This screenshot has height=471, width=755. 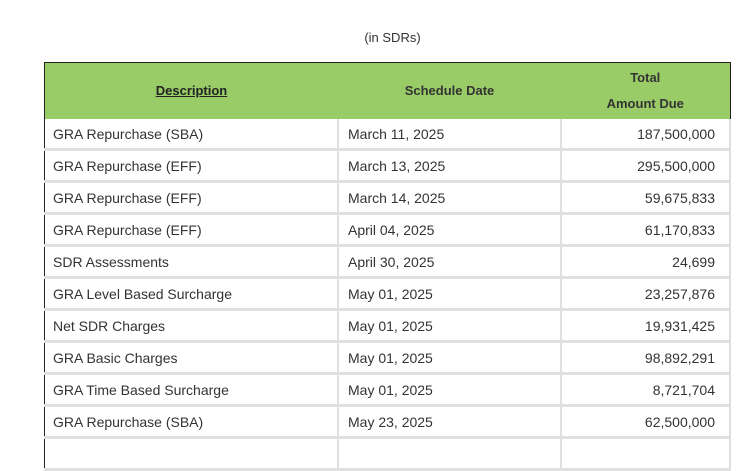 I want to click on cell-amount-due: 98,892,291, so click(x=646, y=358).